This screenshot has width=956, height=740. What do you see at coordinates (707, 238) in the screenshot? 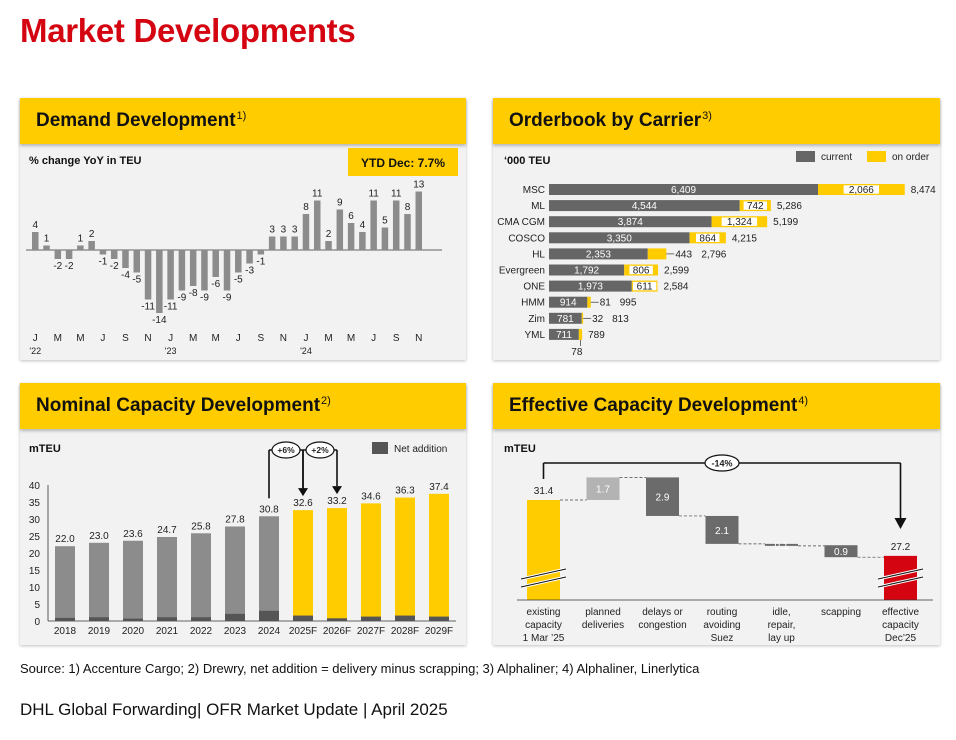
I see `on-order-value-label: 864` at bounding box center [707, 238].